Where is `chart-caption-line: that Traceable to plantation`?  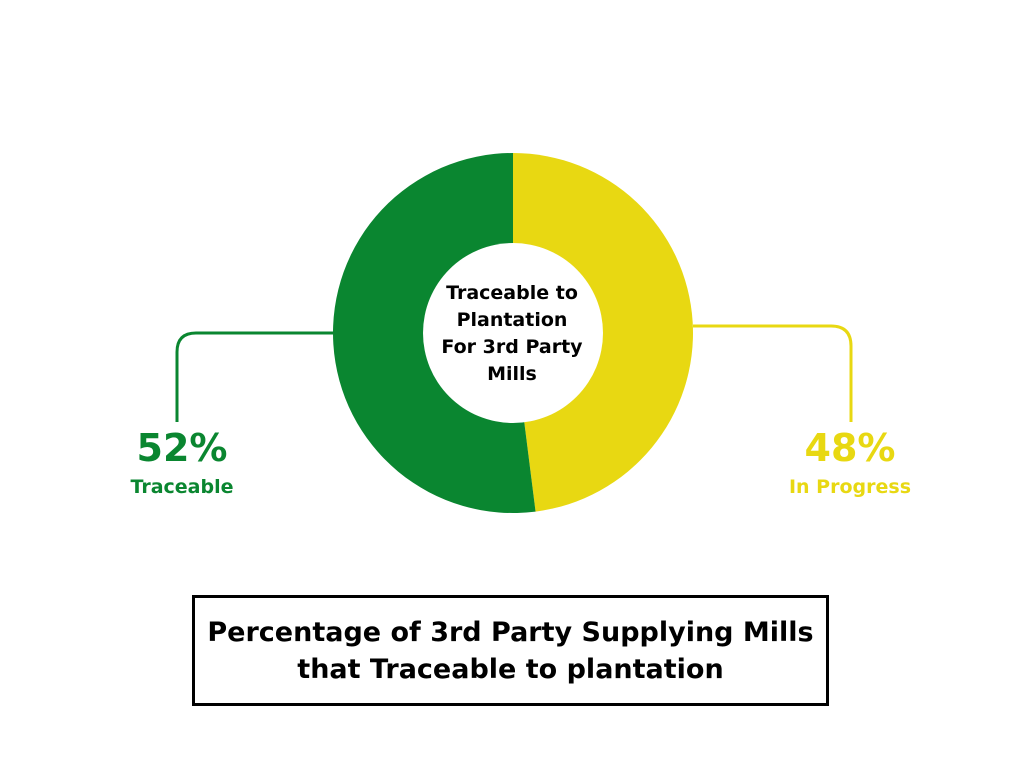 chart-caption-line: that Traceable to plantation is located at coordinates (510, 669).